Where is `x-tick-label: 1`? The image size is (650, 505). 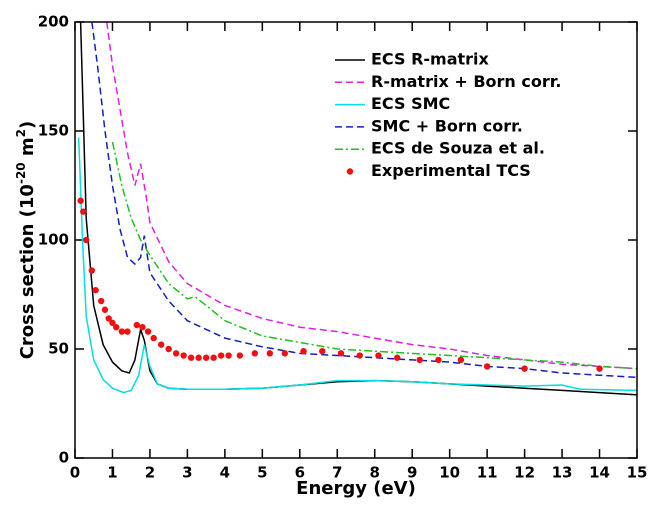 x-tick-label: 1 is located at coordinates (112, 473).